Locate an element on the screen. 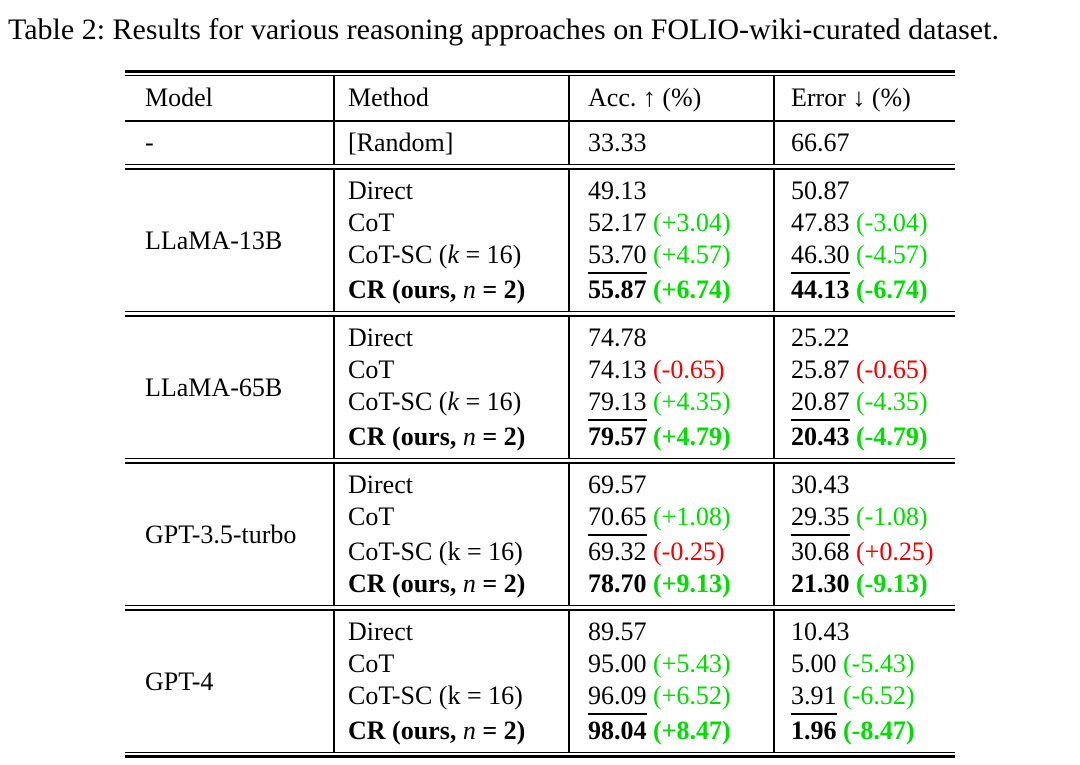 This screenshot has height=765, width=1080. metric-value: 98.04 is located at coordinates (617, 730).